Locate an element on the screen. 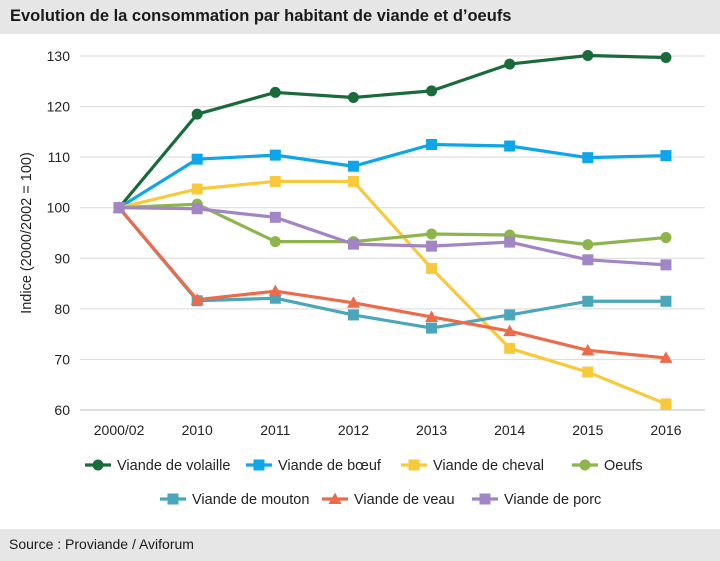 The image size is (720, 561). y-tick-label-100: 100 is located at coordinates (59, 208).